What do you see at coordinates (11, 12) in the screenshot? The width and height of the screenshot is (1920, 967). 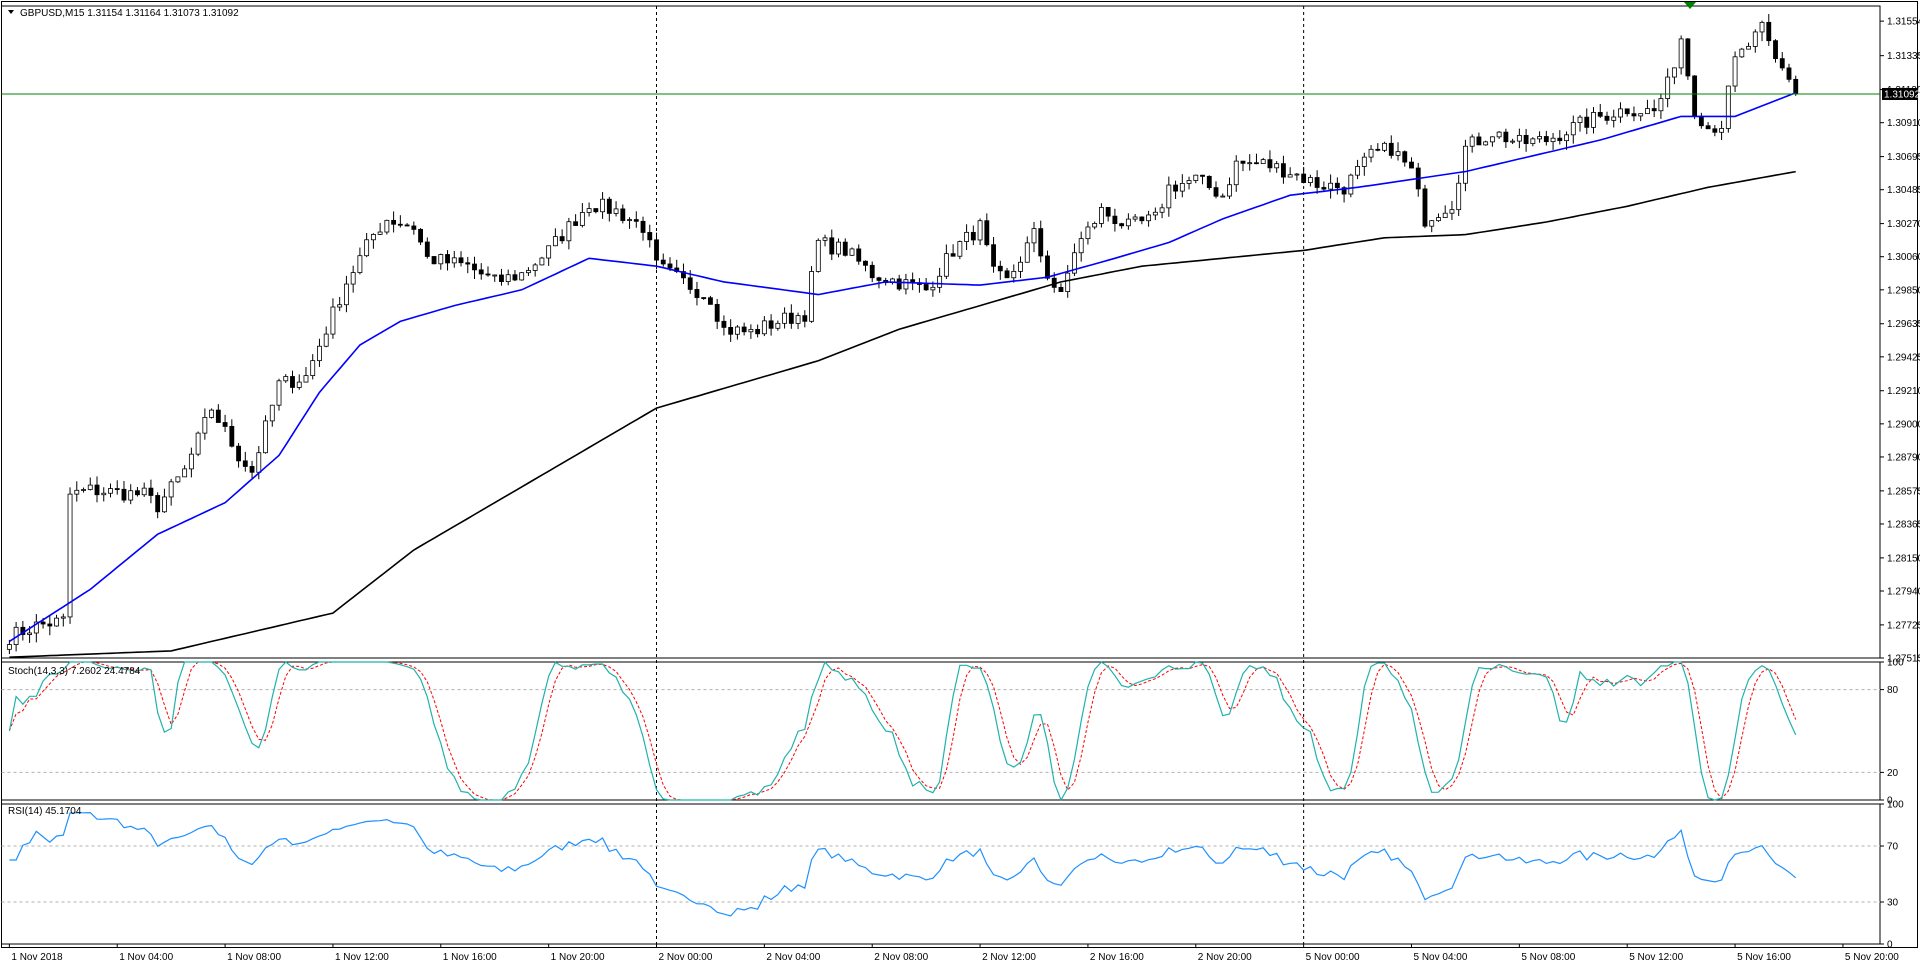 I see `collapse-triangle-icon` at bounding box center [11, 12].